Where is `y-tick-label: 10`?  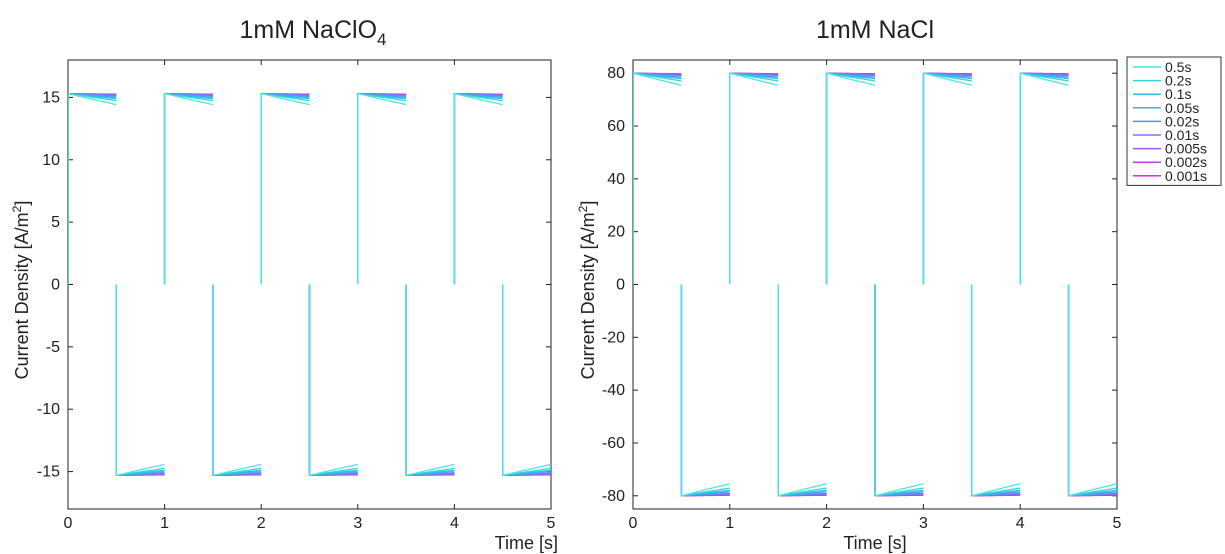
y-tick-label: 10 is located at coordinates (51, 160).